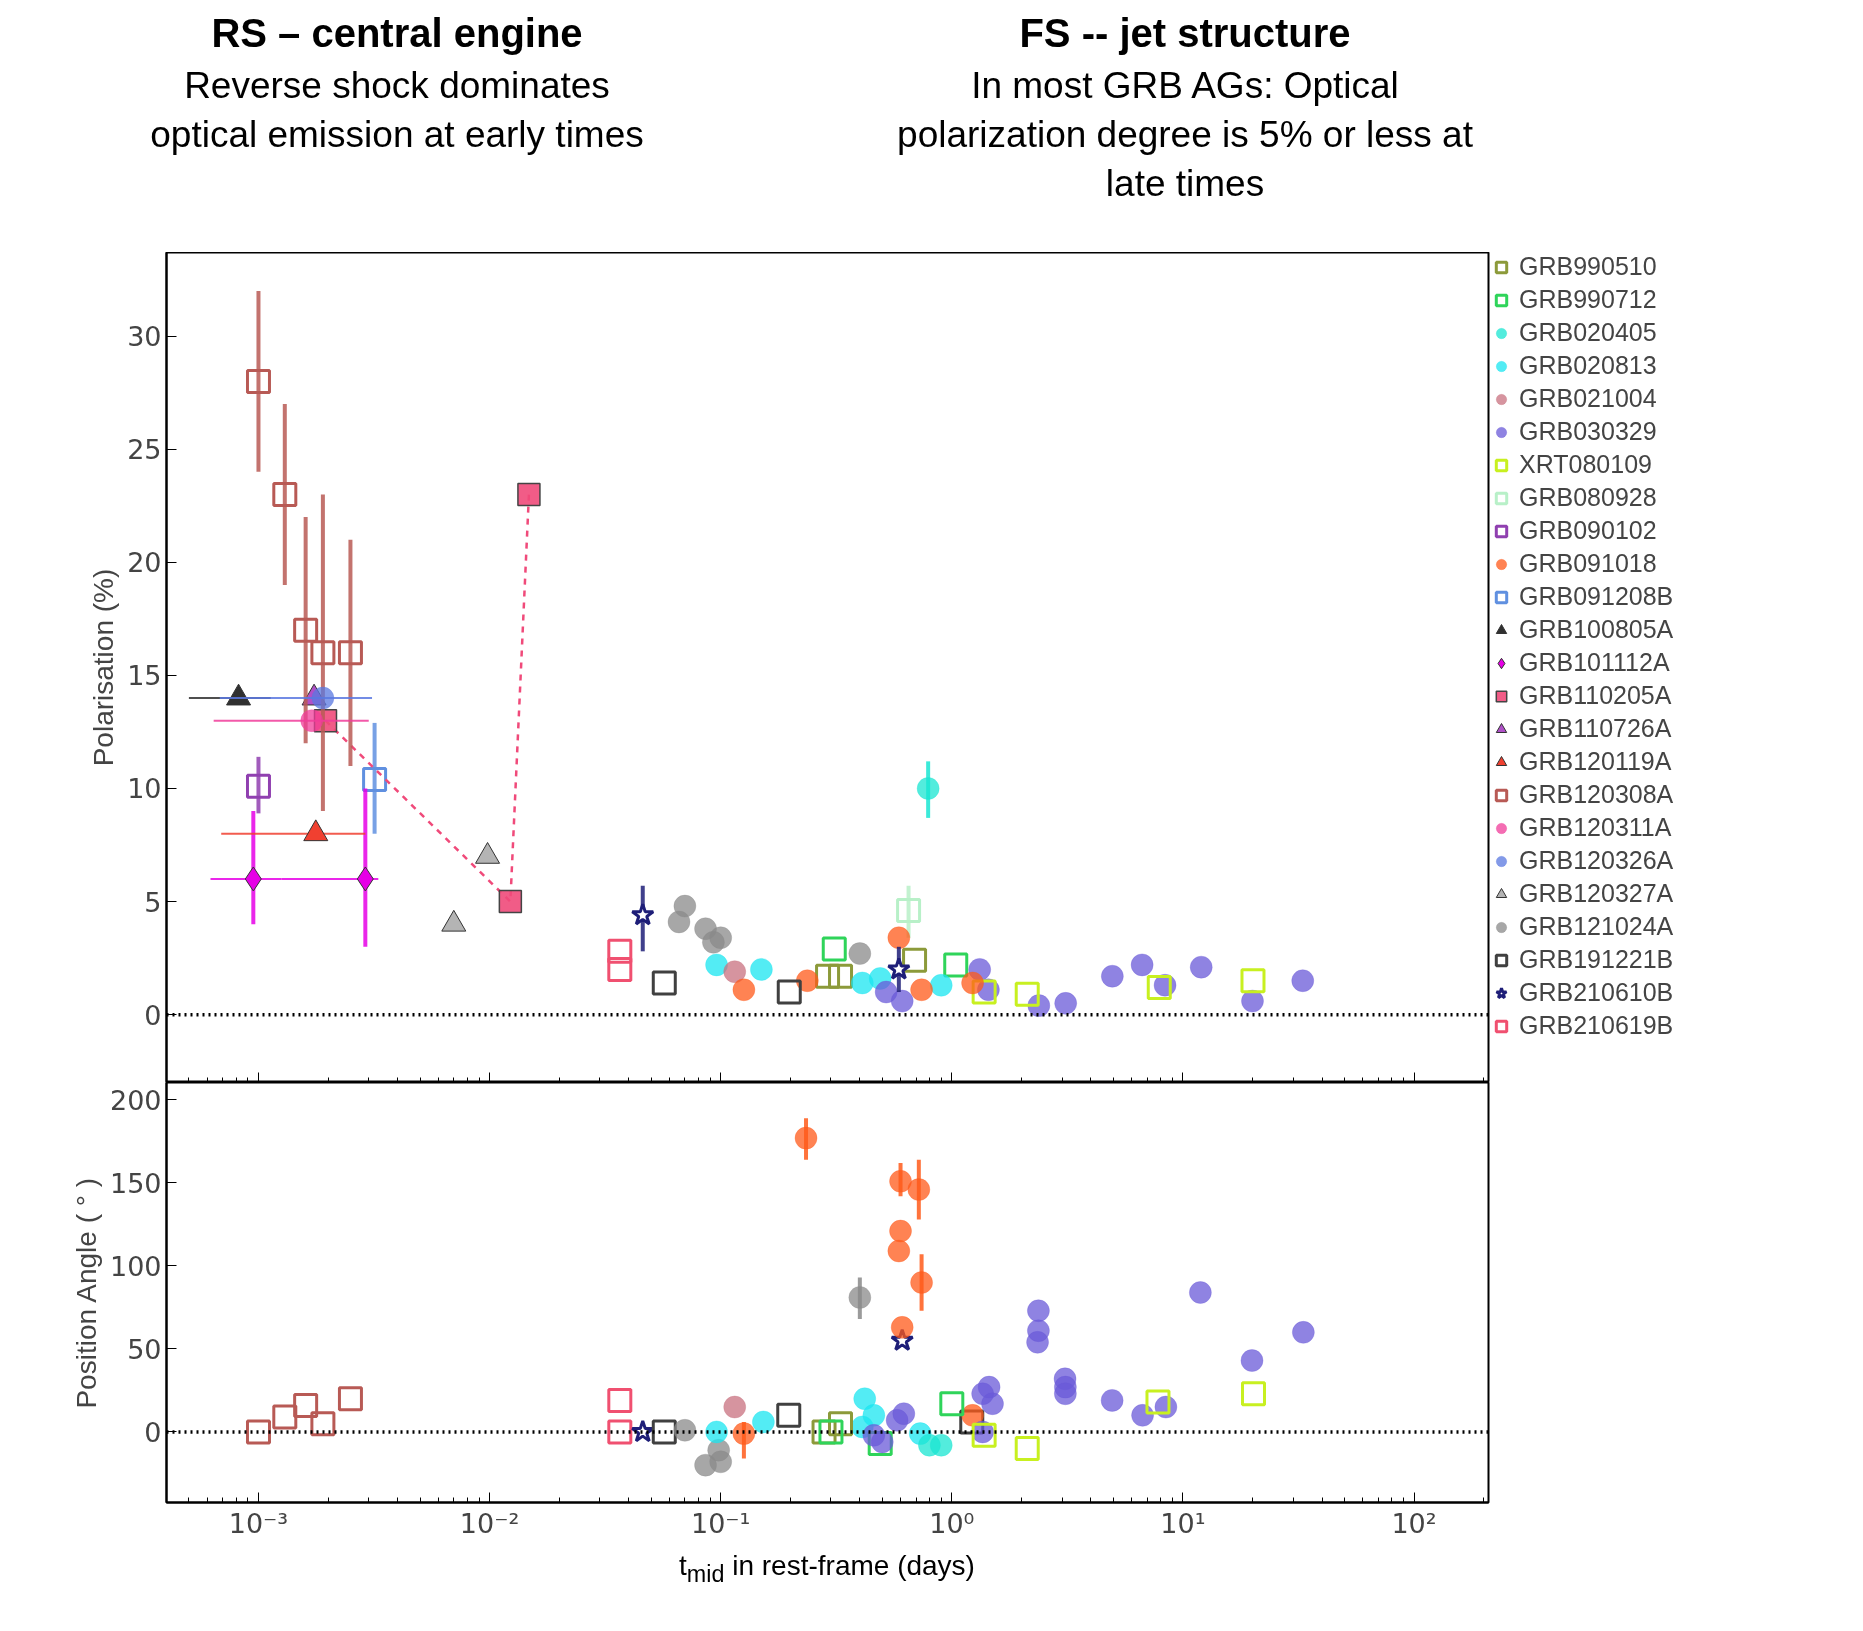  Describe the element at coordinates (1414, 1523) in the screenshot. I see `x-tick-label: 10²` at that location.